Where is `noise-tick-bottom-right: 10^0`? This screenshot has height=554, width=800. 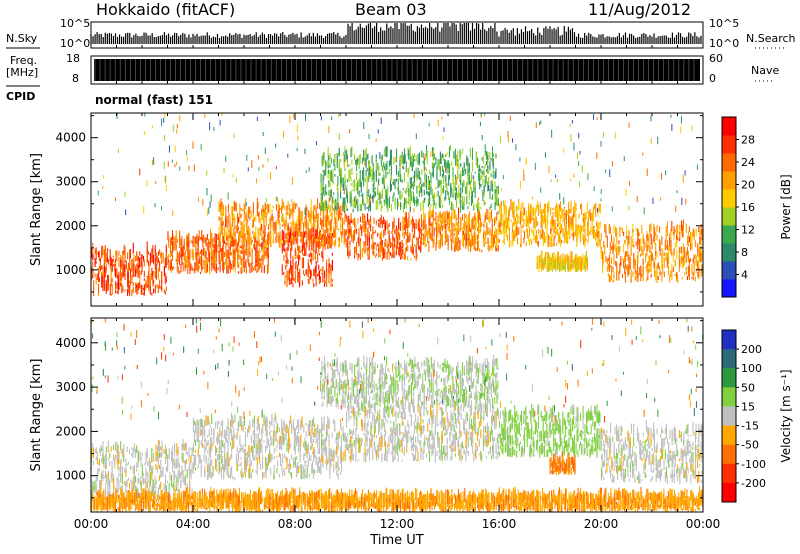
noise-tick-bottom-right: 10^0 is located at coordinates (724, 43).